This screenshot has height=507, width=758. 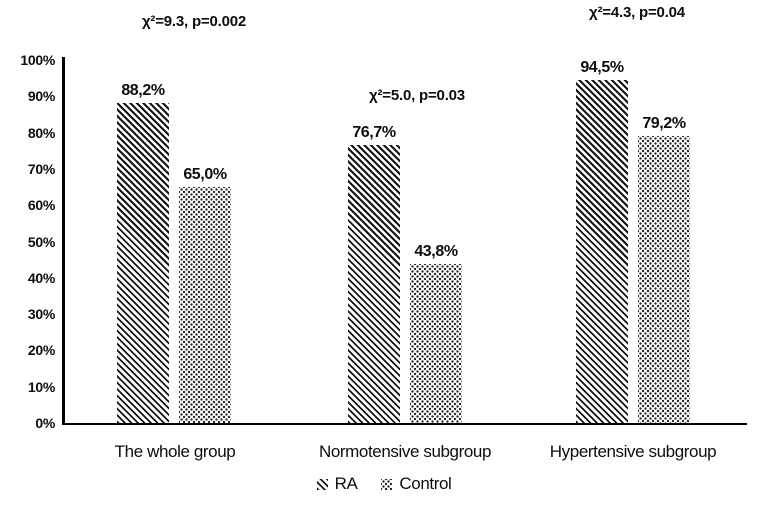 I want to click on x-axis-line, so click(x=404, y=424).